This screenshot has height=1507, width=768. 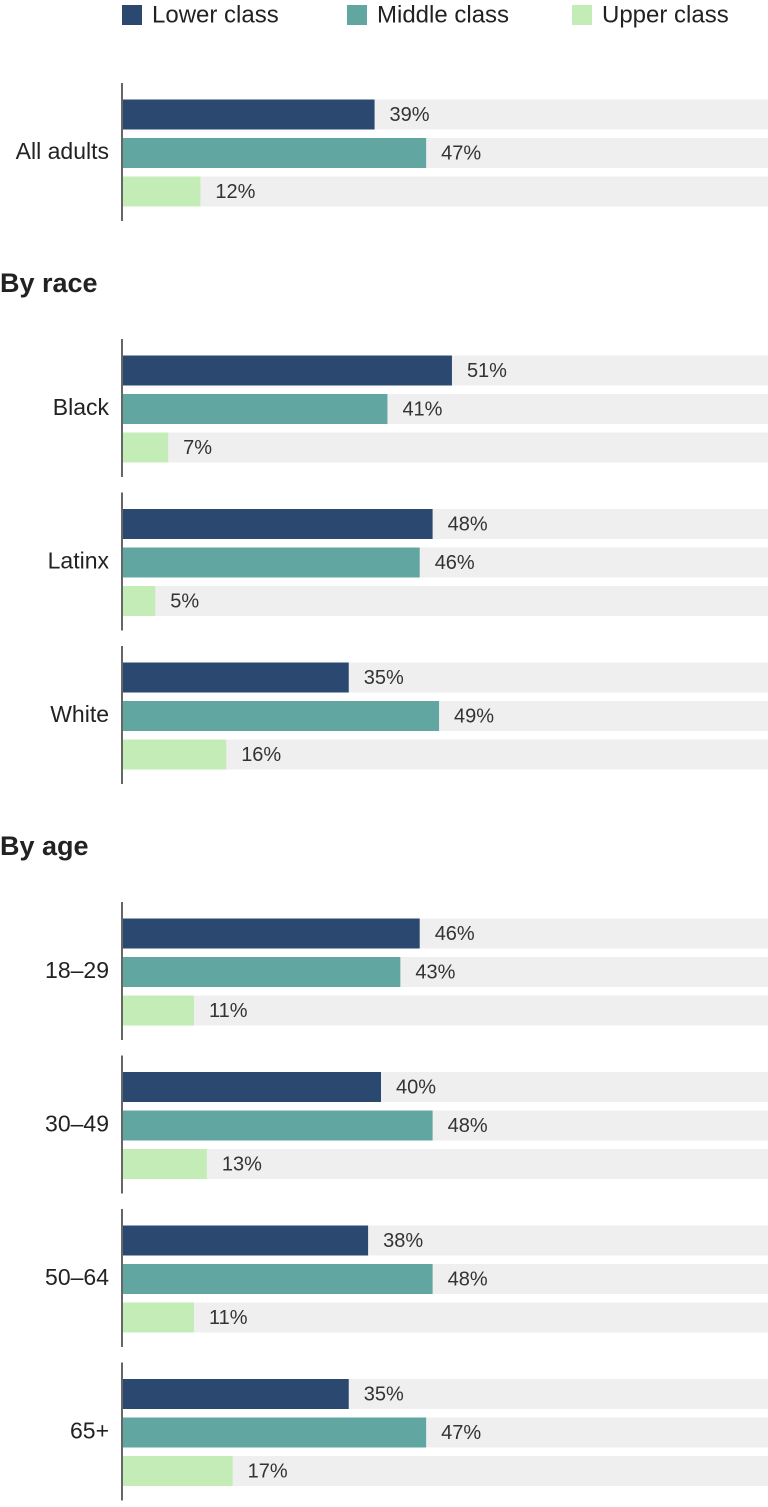 What do you see at coordinates (410, 115) in the screenshot?
I see `value-label: 39%` at bounding box center [410, 115].